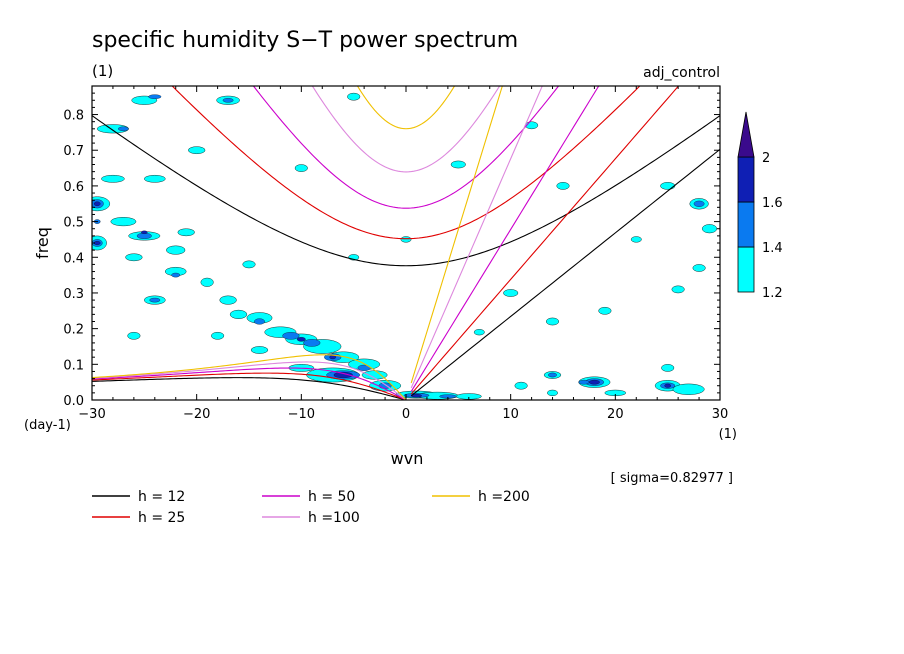  What do you see at coordinates (668, 368) in the screenshot?
I see `contour-blob-1.2-41` at bounding box center [668, 368].